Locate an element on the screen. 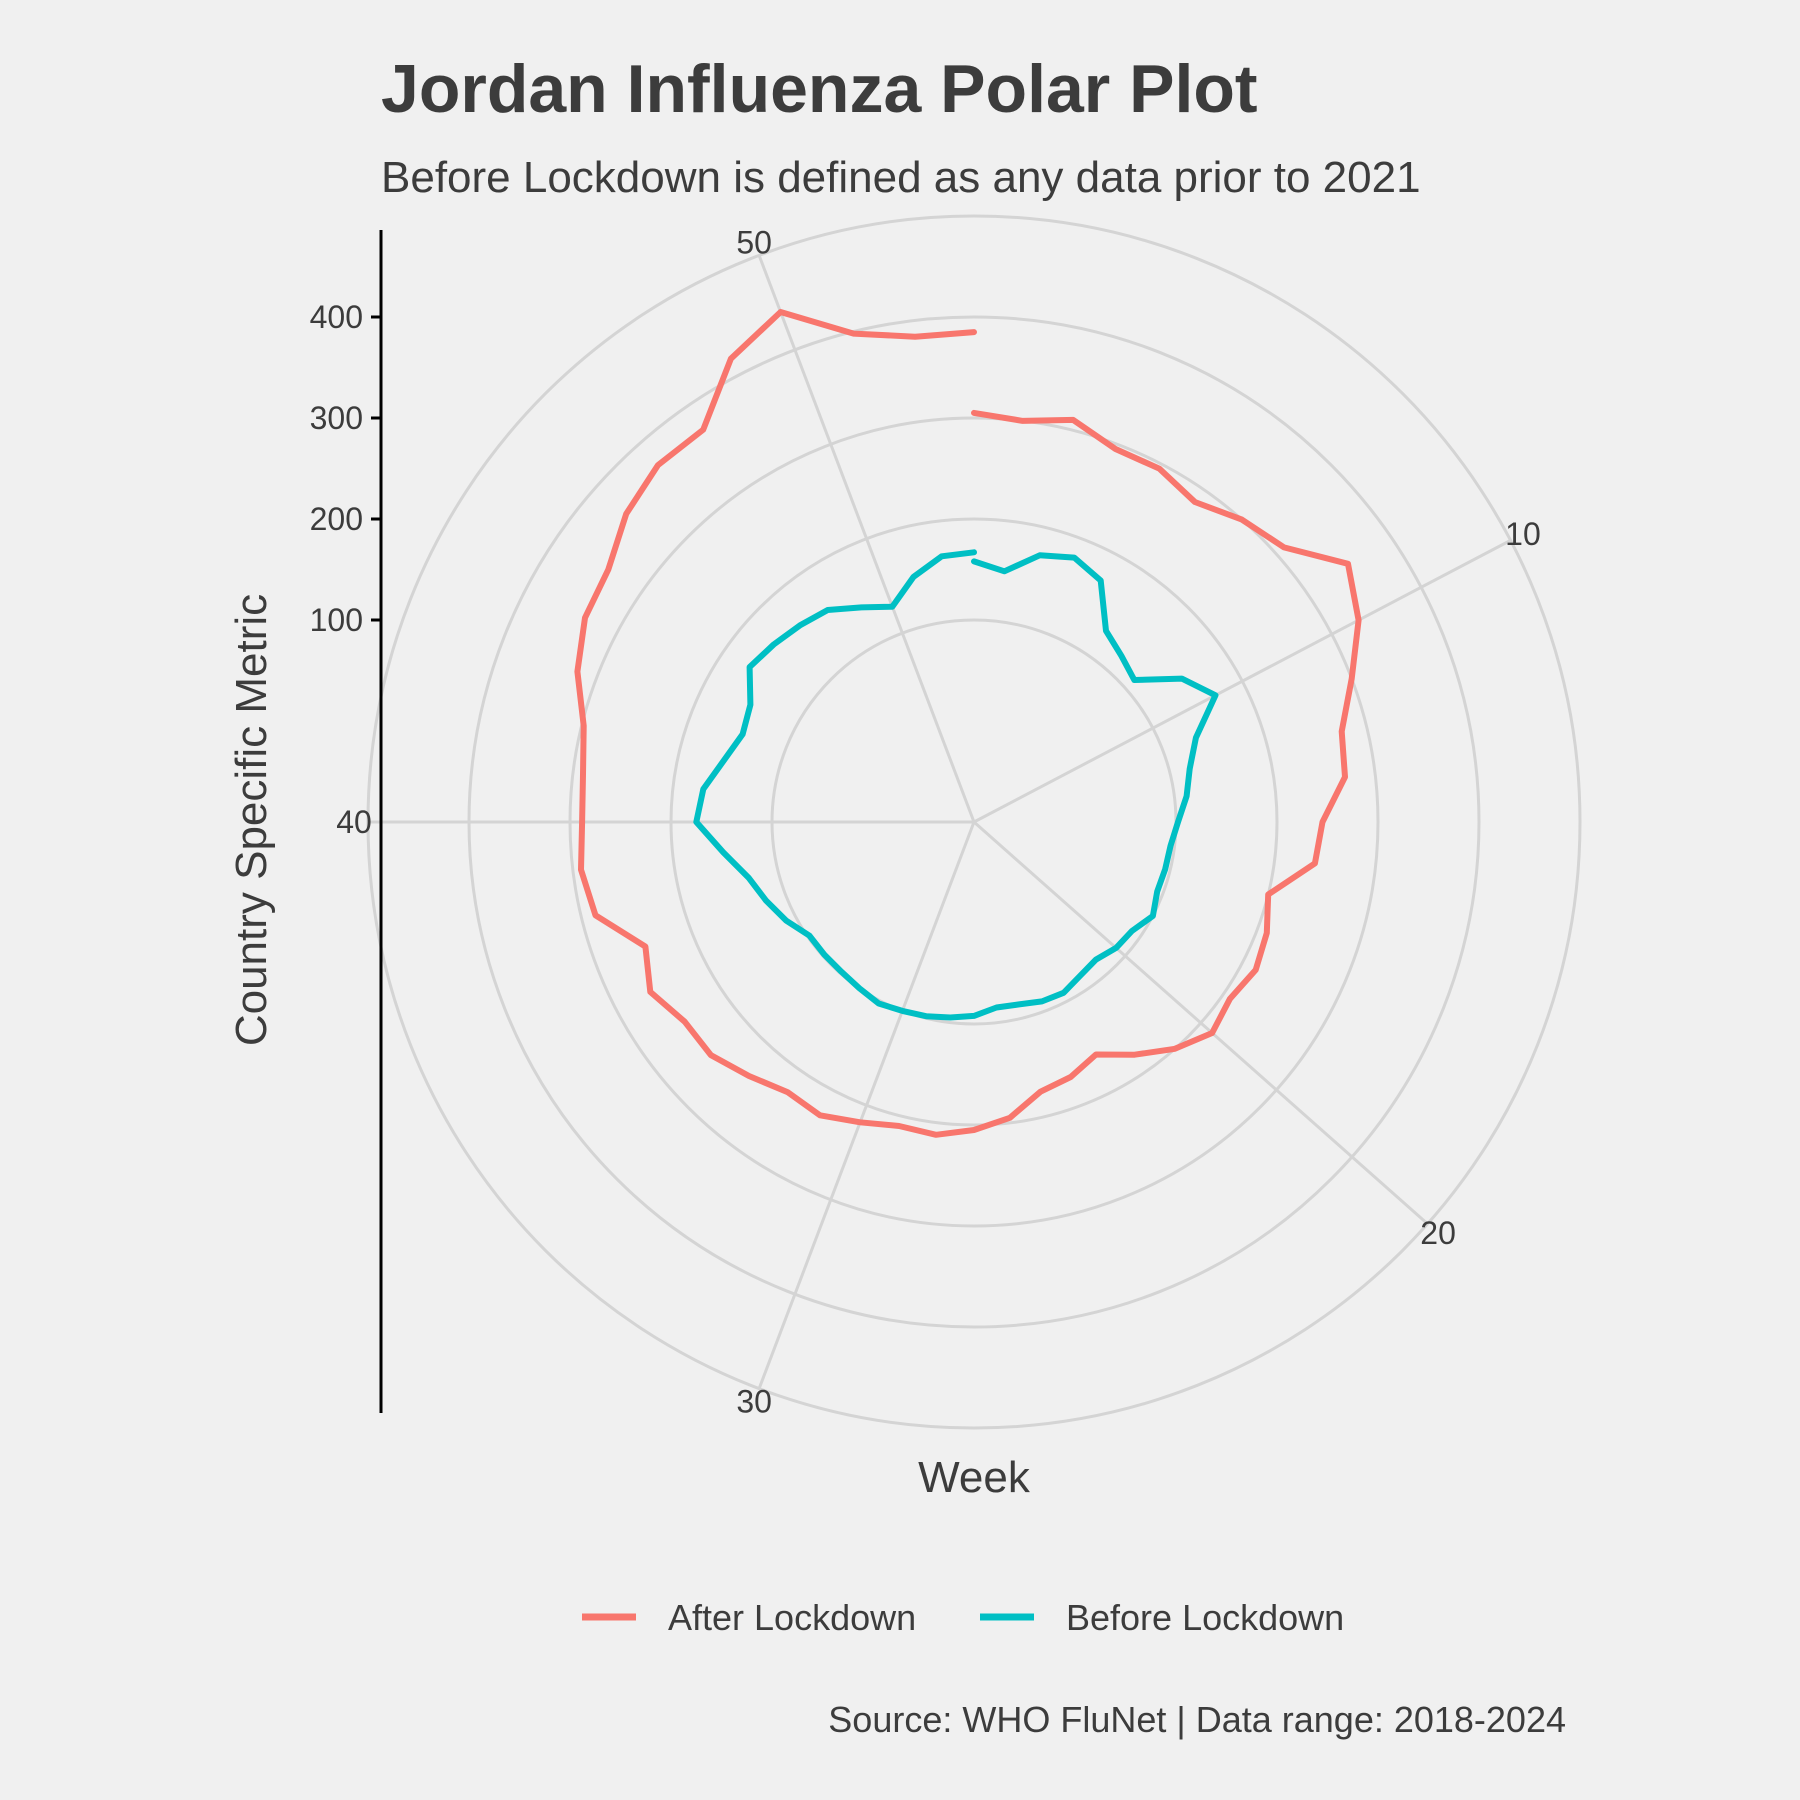 This screenshot has height=1800, width=1800. y-tick-label: 100 is located at coordinates (336, 620).